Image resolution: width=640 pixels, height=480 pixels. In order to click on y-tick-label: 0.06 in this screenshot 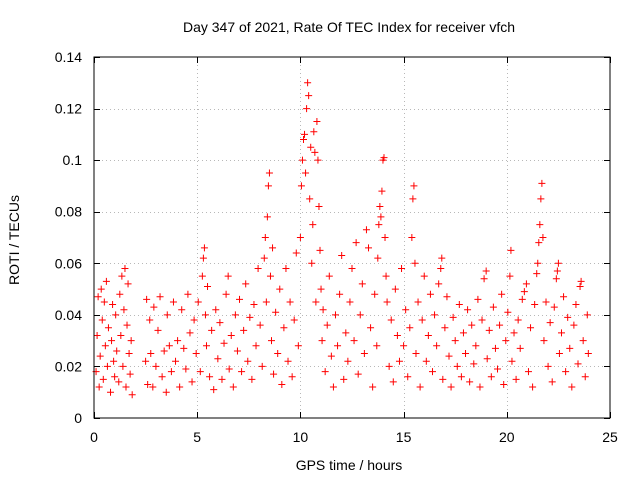, I will do `click(68, 263)`.